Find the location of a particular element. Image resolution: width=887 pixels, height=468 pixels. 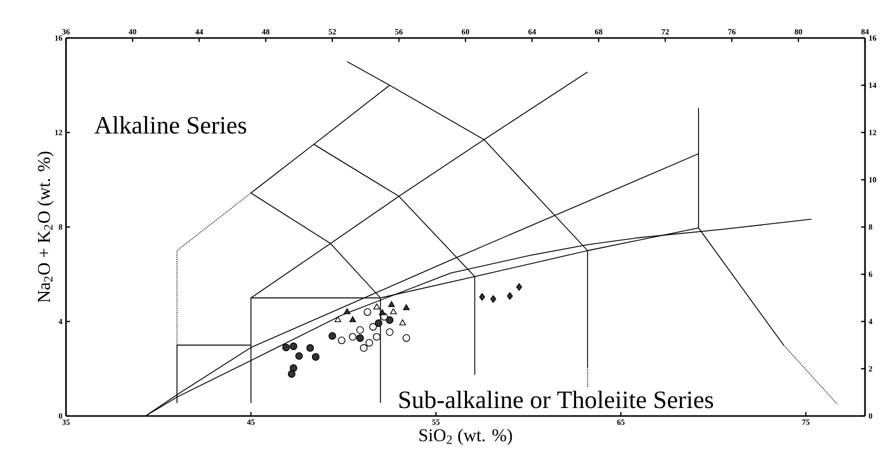

x-axis-title: SiO$_{2}$ (wt. %) is located at coordinates (465, 436).